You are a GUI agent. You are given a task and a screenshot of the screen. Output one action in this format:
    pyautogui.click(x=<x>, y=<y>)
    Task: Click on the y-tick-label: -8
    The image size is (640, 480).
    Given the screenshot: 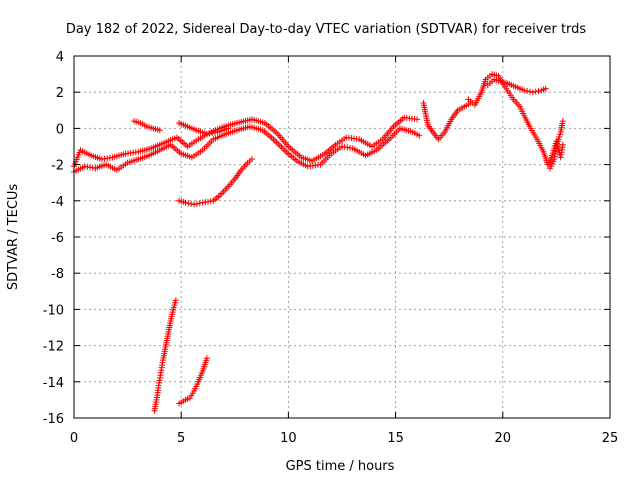 What is the action you would take?
    pyautogui.click(x=57, y=274)
    